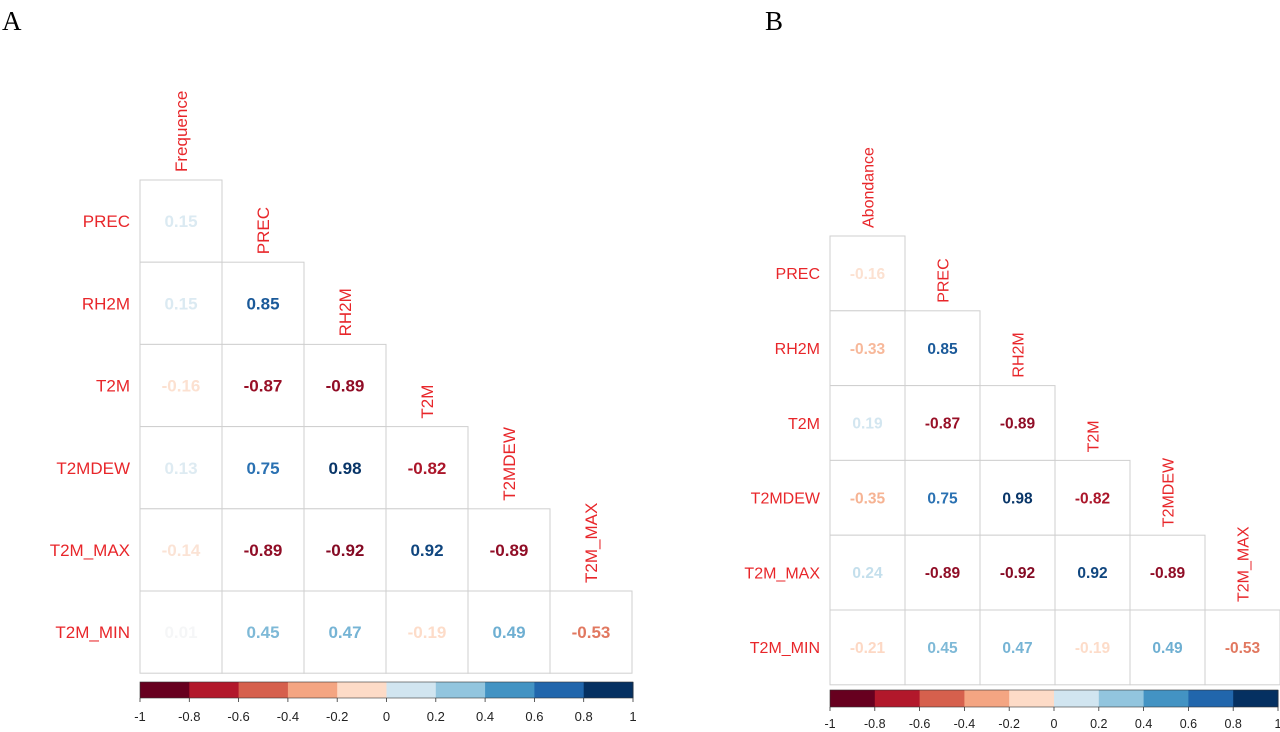 This screenshot has height=732, width=1280. Describe the element at coordinates (1277, 724) in the screenshot. I see `colorbar-tick-label: 1` at that location.